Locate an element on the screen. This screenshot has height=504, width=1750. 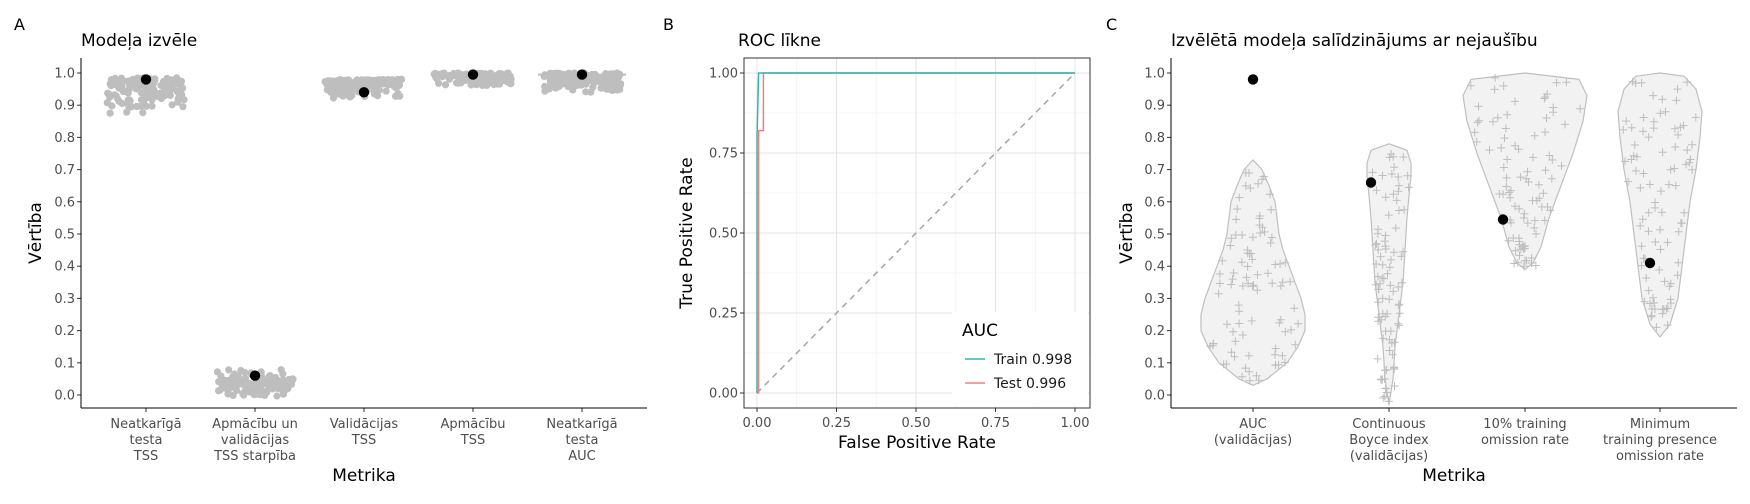
x-tick-label: AUC is located at coordinates (1253, 424).